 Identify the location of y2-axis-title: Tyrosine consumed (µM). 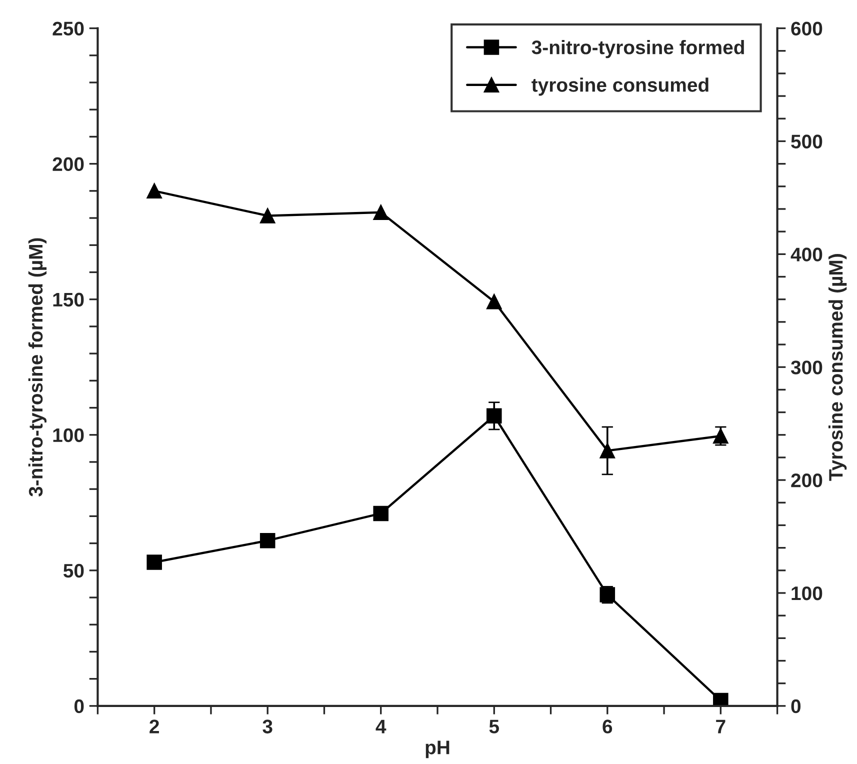
(837, 367).